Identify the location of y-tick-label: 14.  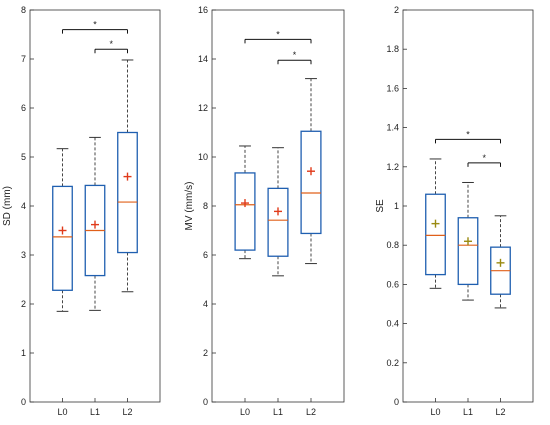
(203, 59).